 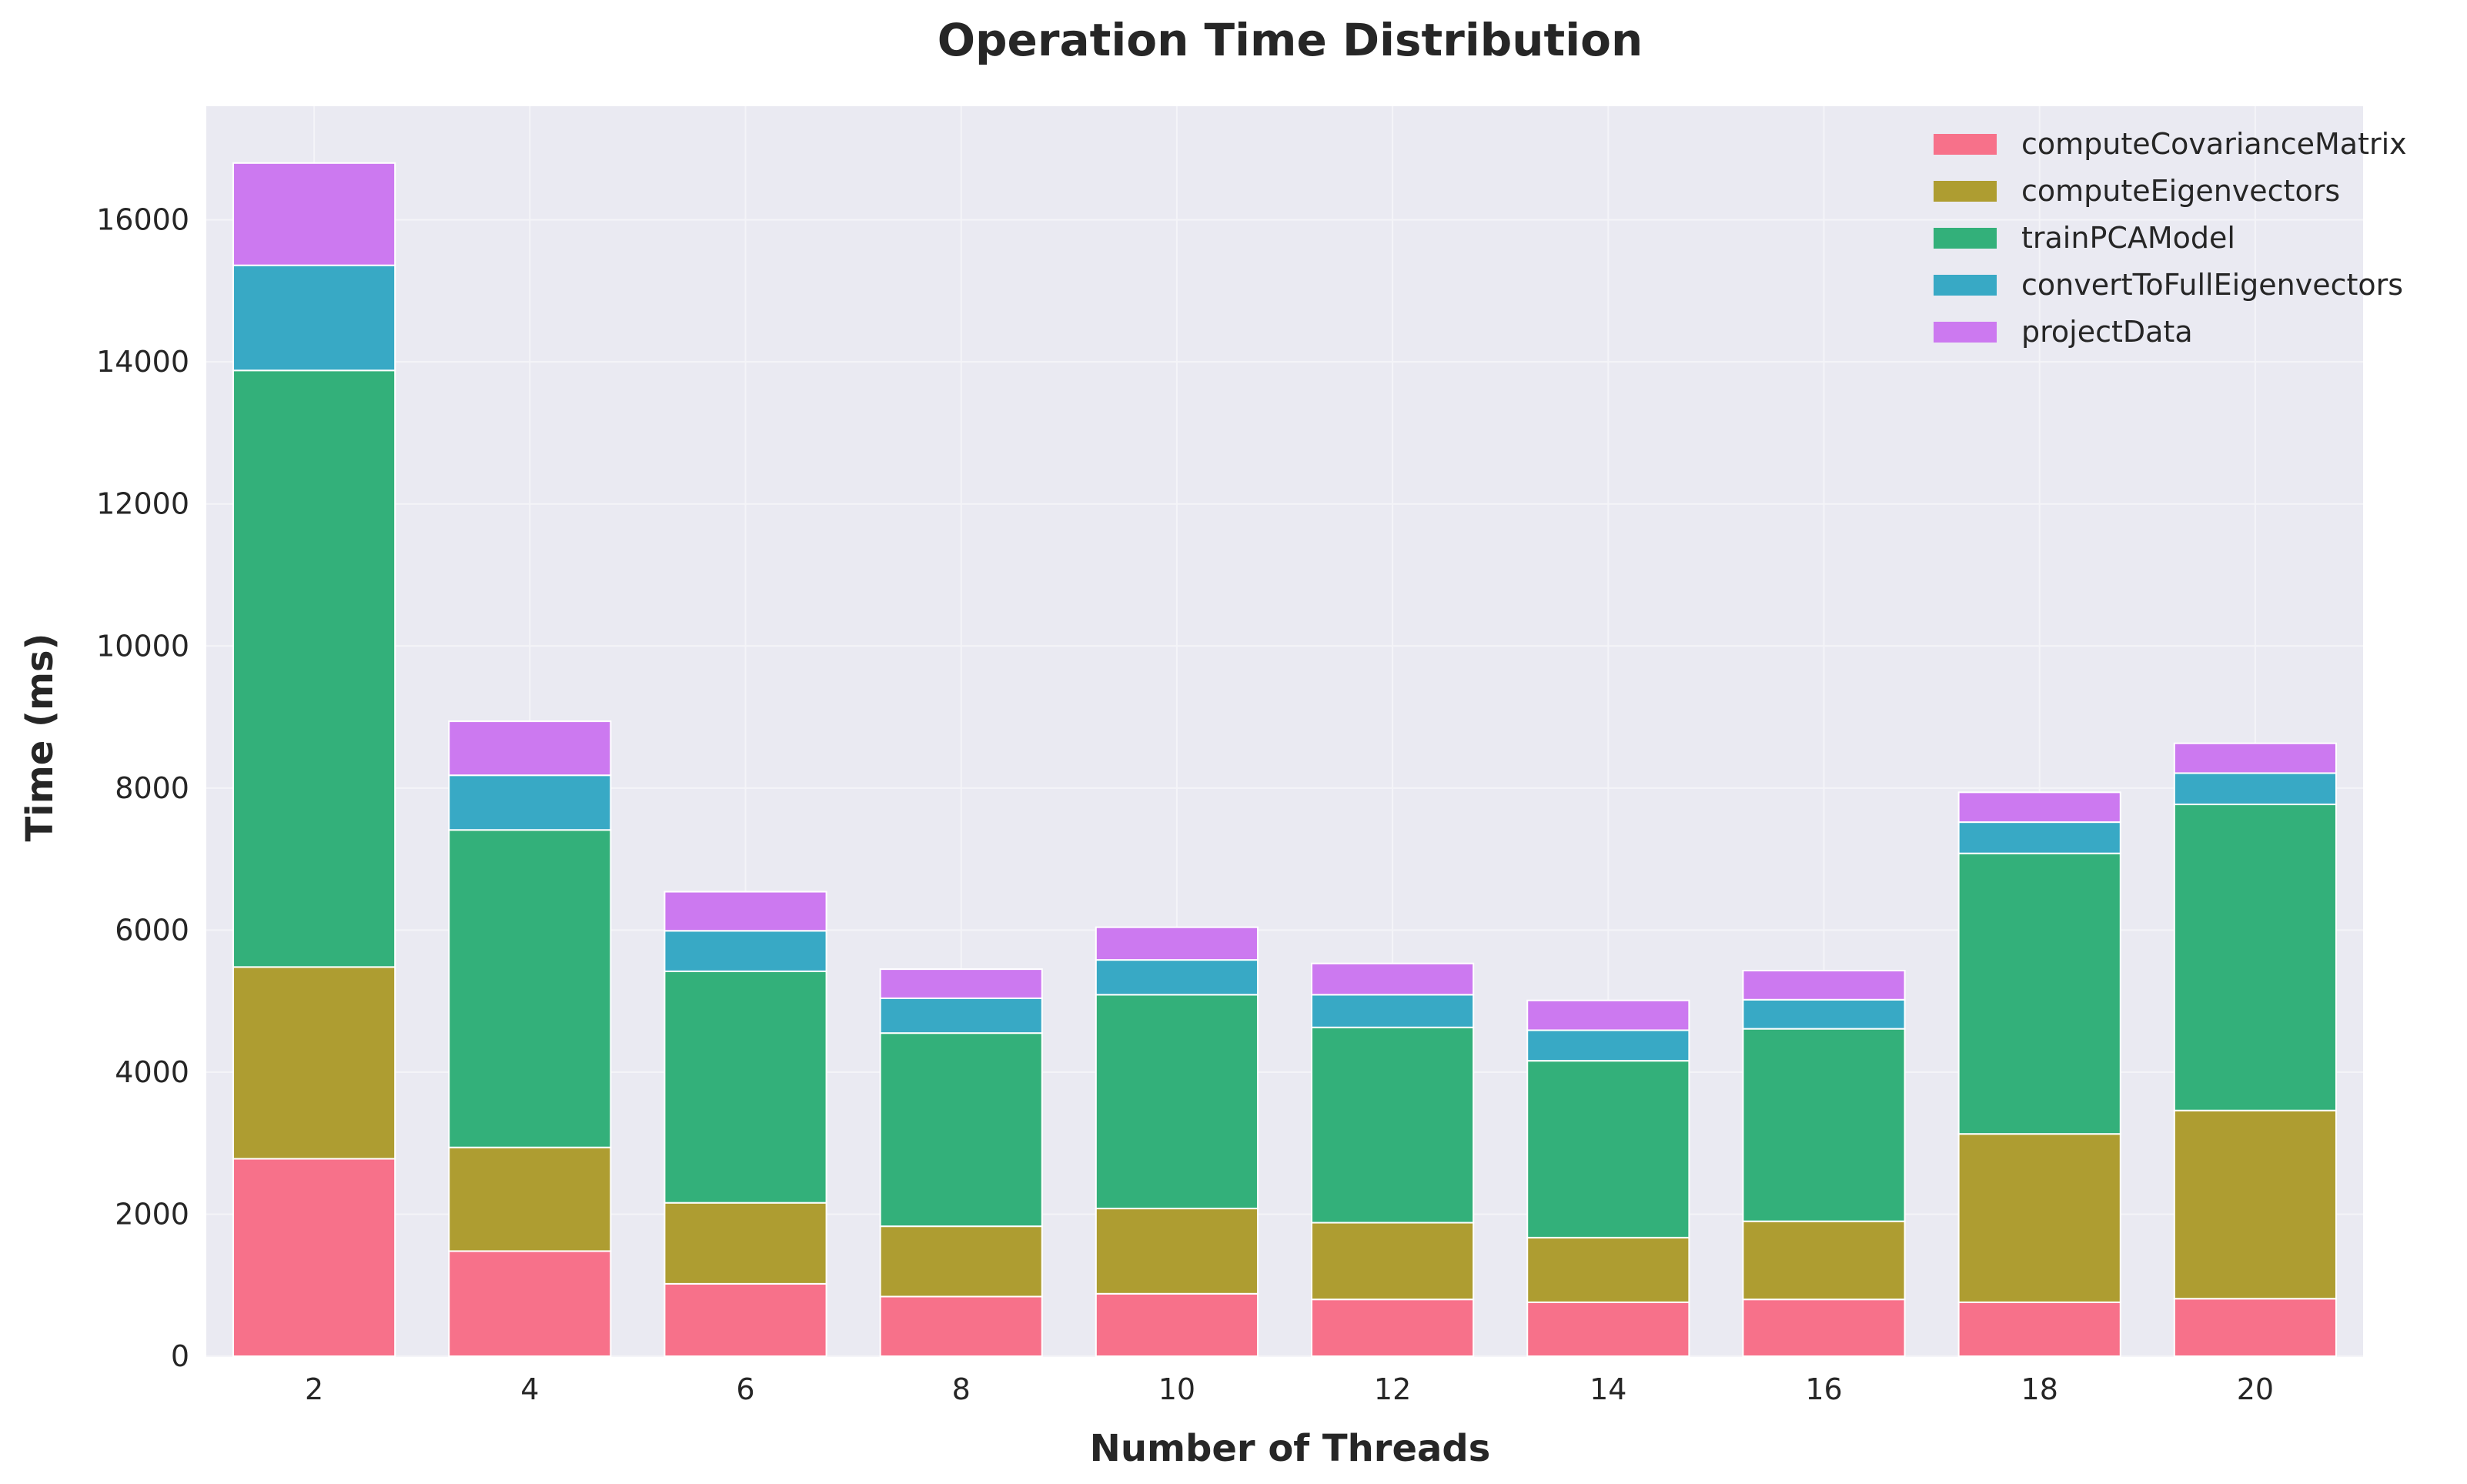 I want to click on chart-title: Operation Time Distribution, so click(x=1290, y=40).